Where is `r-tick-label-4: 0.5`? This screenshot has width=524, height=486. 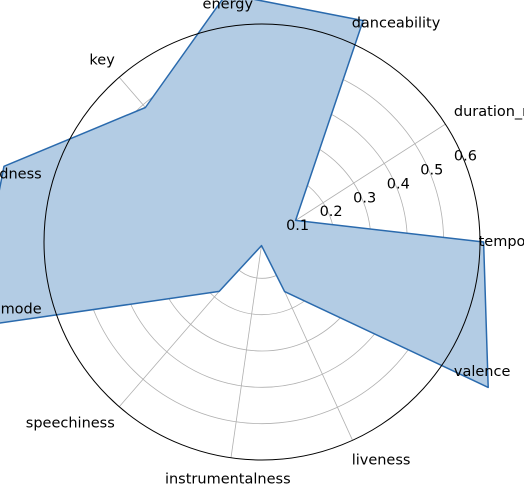 r-tick-label-4: 0.5 is located at coordinates (431, 171).